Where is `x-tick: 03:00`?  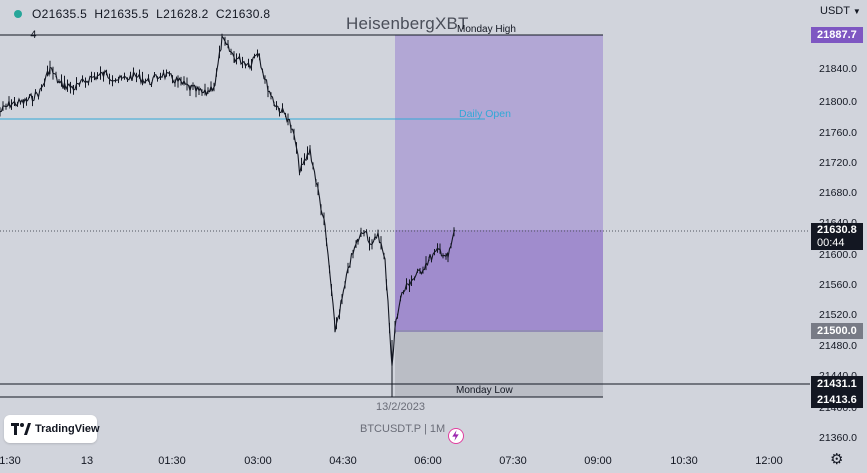 x-tick: 03:00 is located at coordinates (258, 461).